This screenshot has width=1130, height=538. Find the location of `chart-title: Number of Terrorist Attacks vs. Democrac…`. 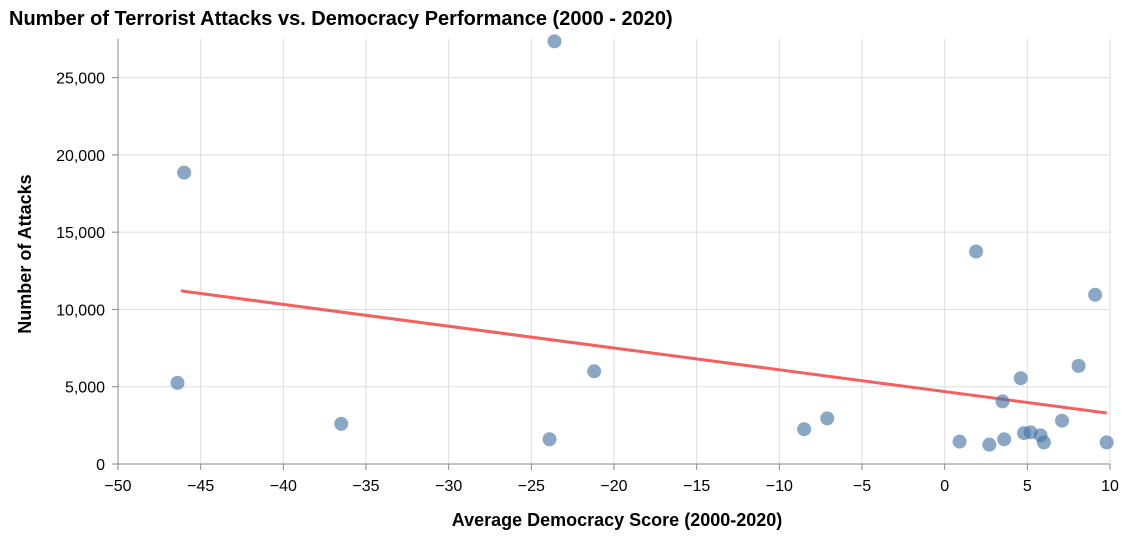

chart-title: Number of Terrorist Attacks vs. Democrac… is located at coordinates (341, 19).